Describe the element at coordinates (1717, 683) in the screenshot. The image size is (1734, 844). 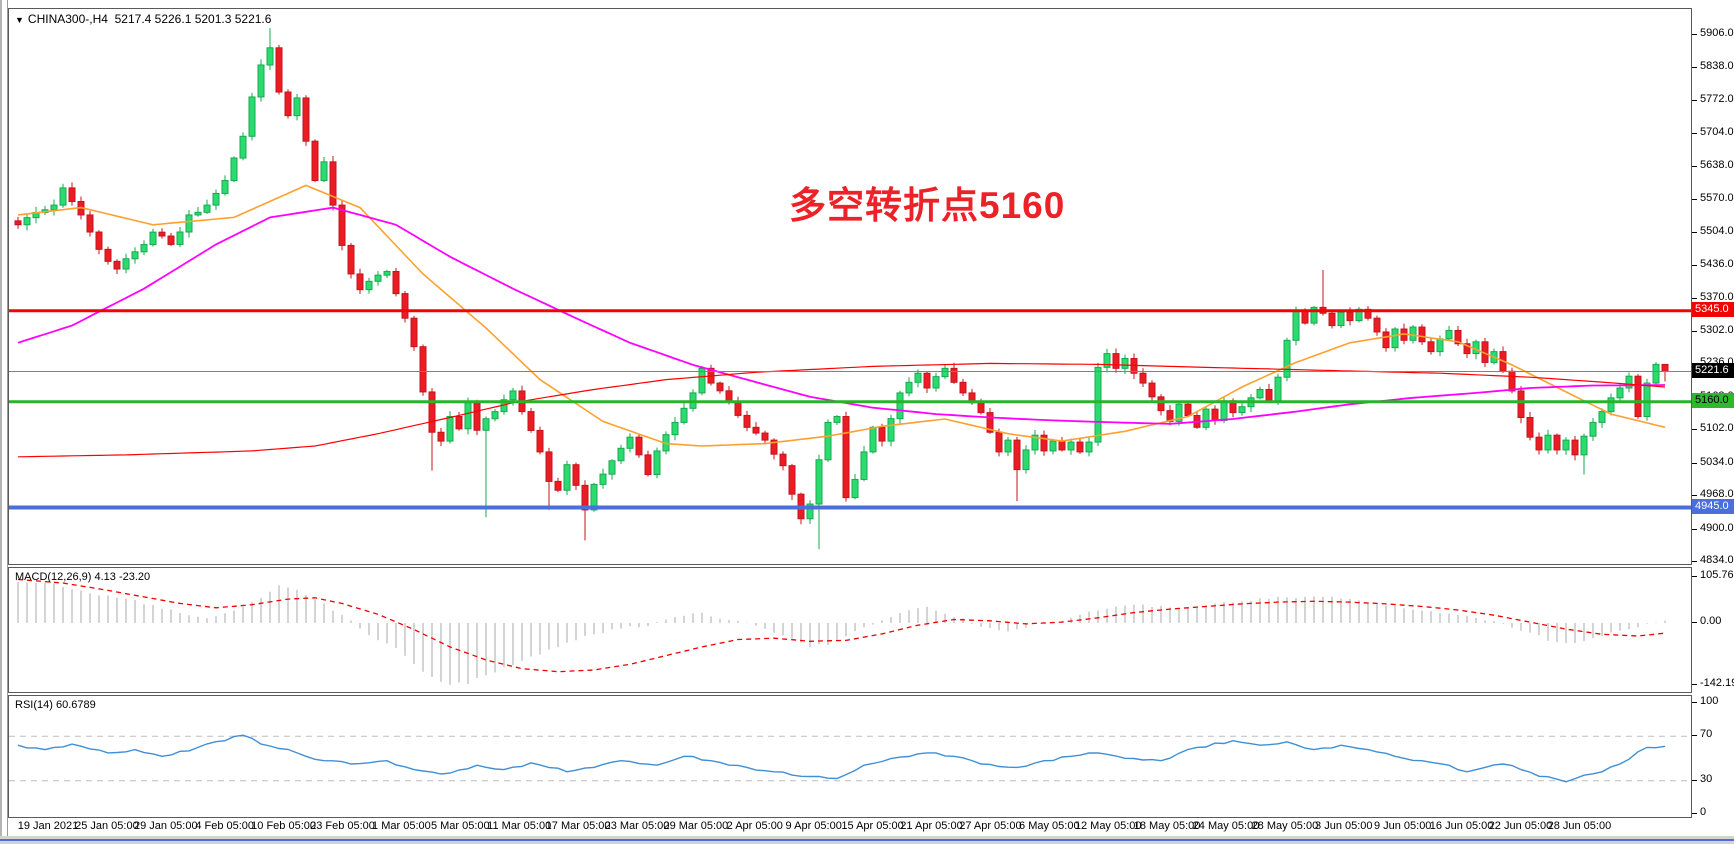
I see `macd-tick: -142.19` at that location.